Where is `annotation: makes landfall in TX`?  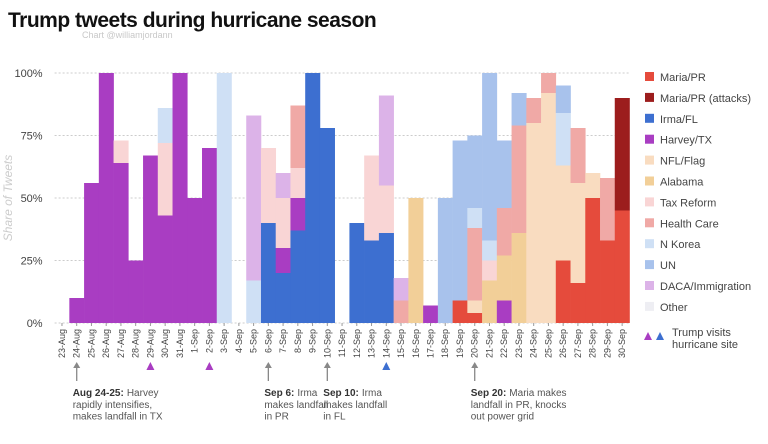 annotation: makes landfall in TX is located at coordinates (118, 417).